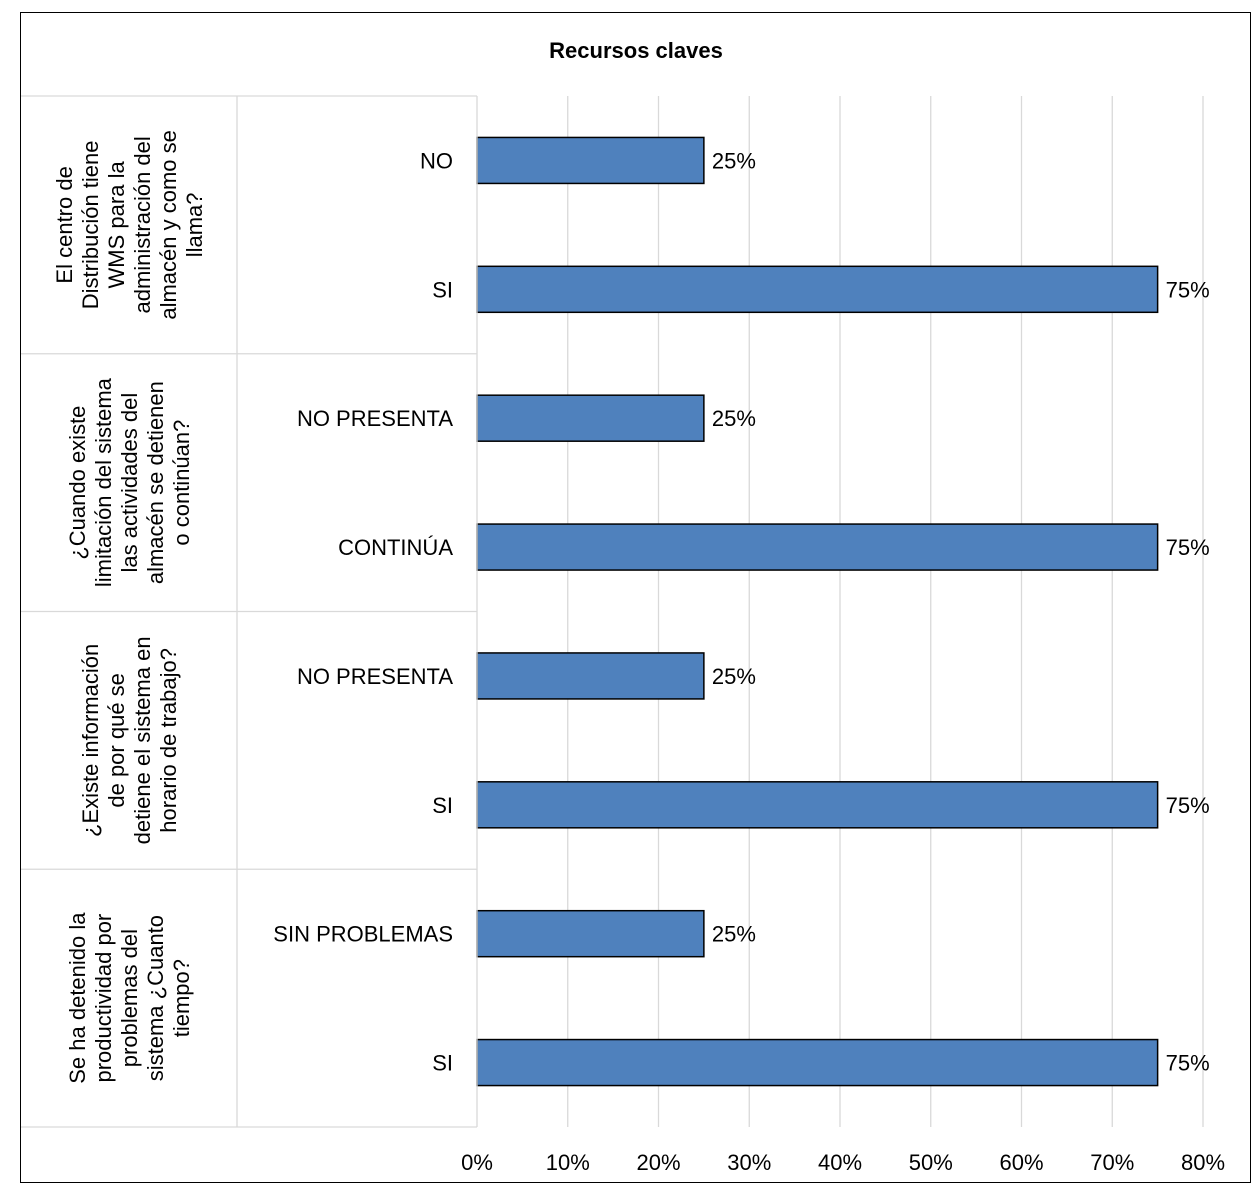 Image resolution: width=1252 pixels, height=1184 pixels. What do you see at coordinates (636, 50) in the screenshot?
I see `chart-title: Recursos claves` at bounding box center [636, 50].